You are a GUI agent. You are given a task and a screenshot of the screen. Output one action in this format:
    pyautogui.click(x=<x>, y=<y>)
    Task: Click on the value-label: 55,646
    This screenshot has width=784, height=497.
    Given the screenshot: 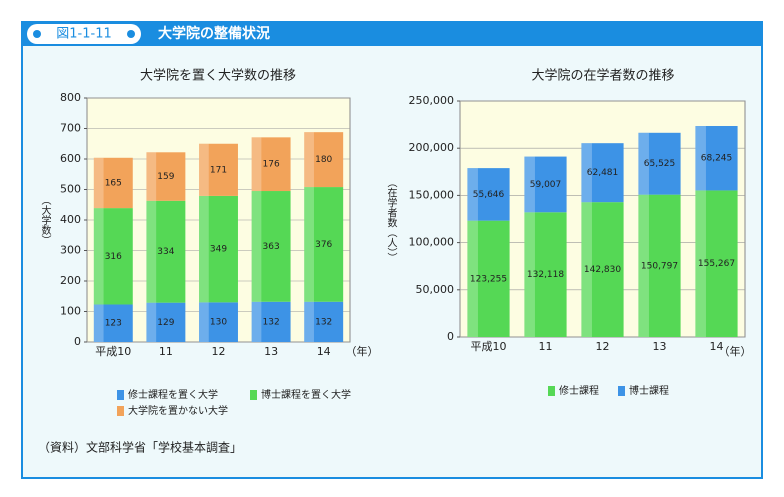 What is the action you would take?
    pyautogui.click(x=489, y=195)
    